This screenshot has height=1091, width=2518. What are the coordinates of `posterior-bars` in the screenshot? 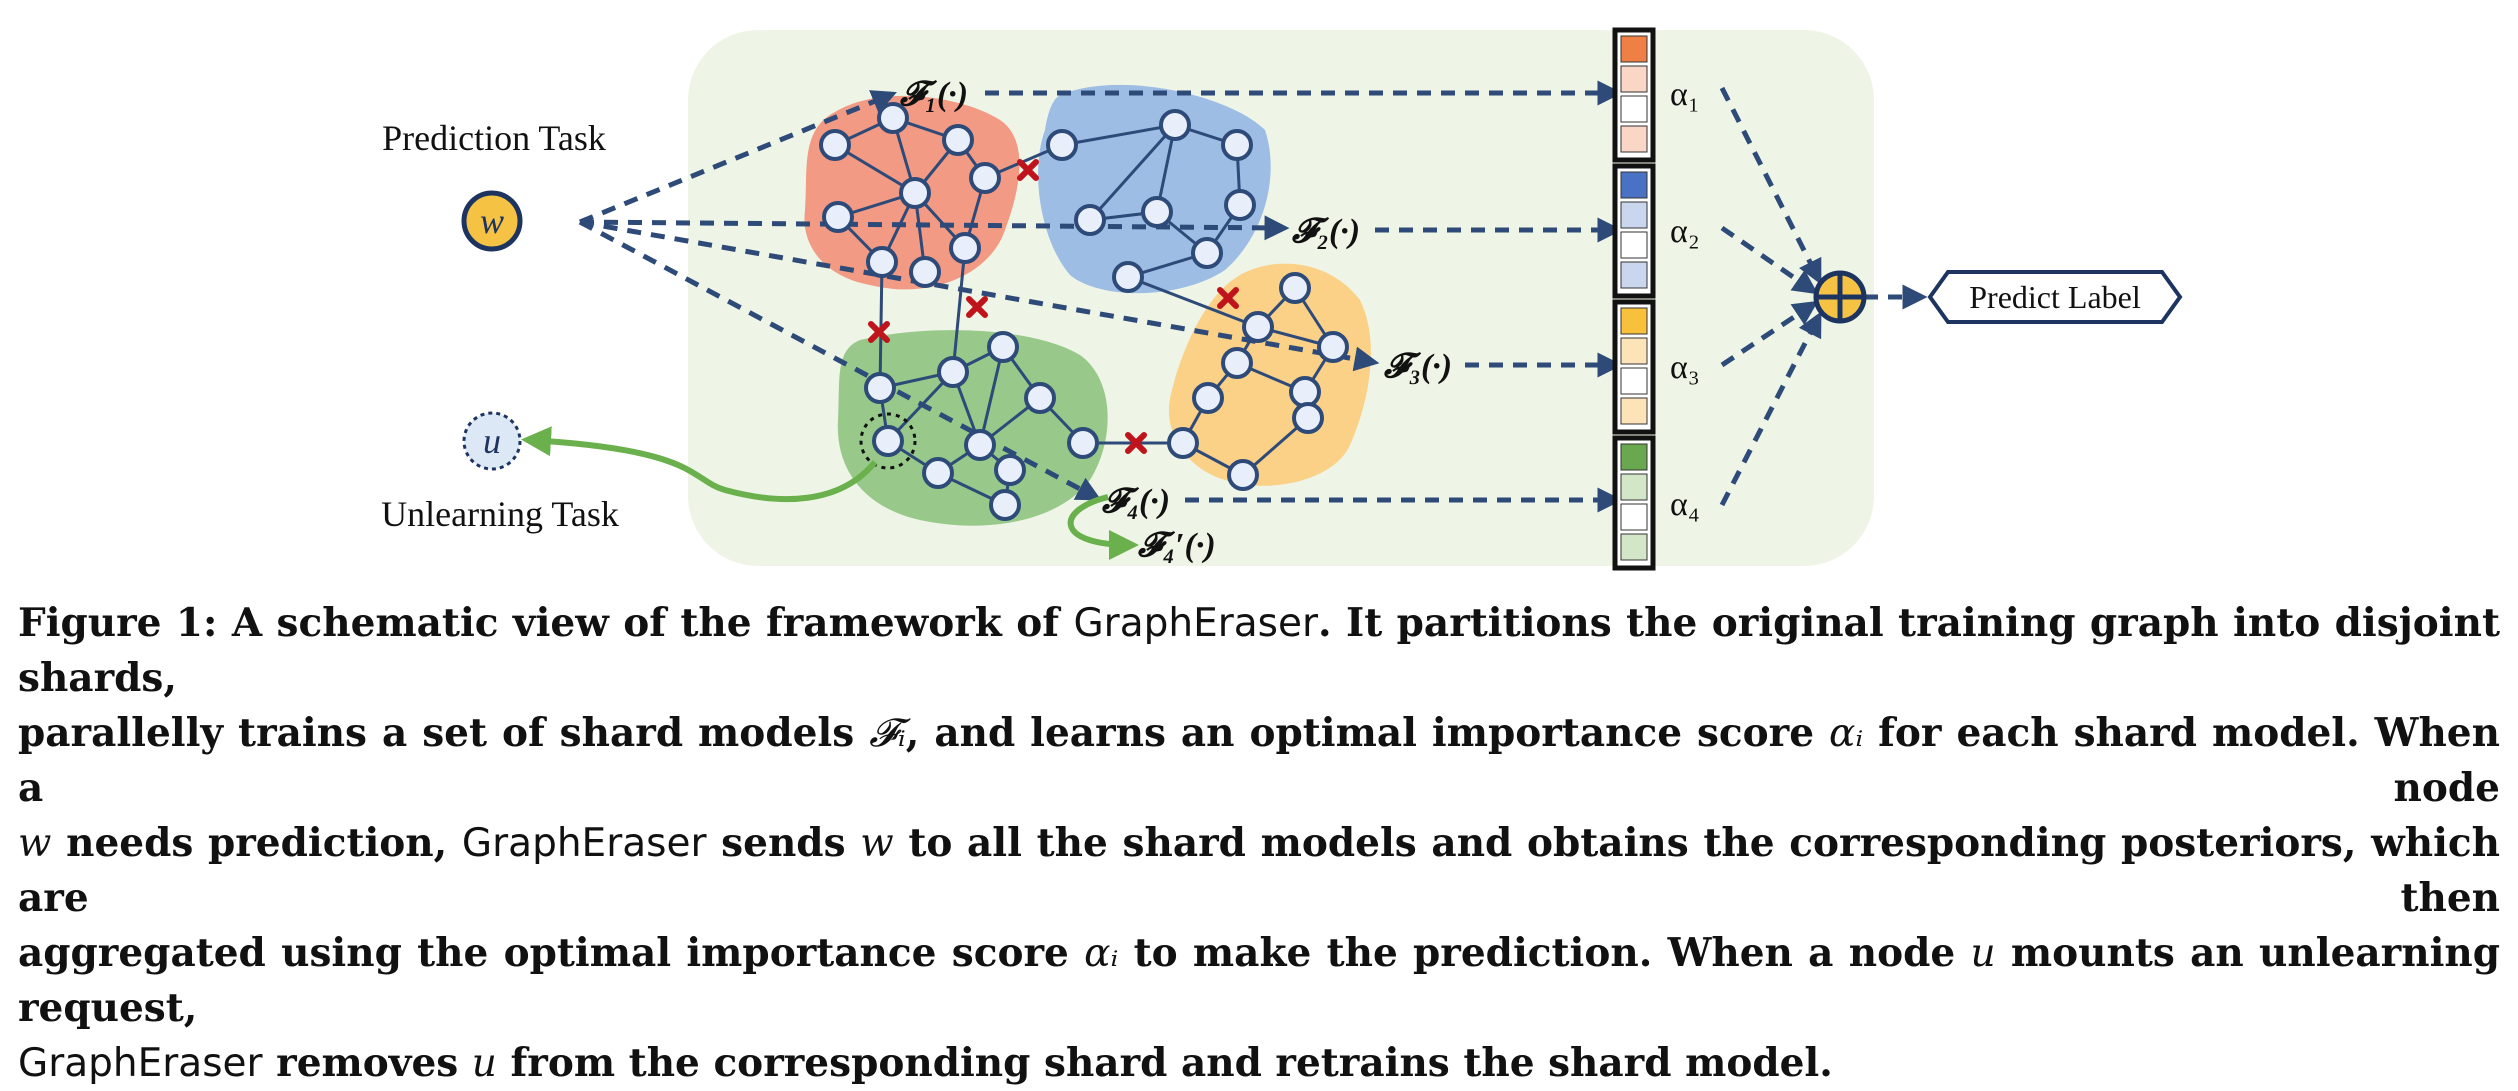 It's located at (1634, 299).